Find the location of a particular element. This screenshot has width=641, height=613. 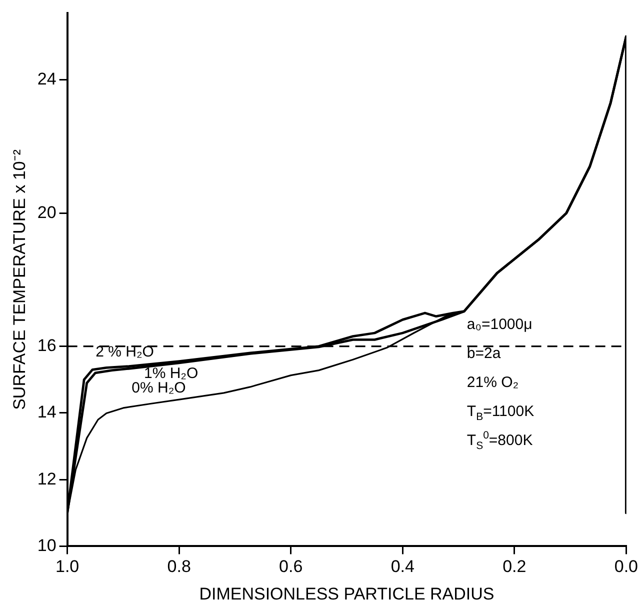

y-tick-label: 10 is located at coordinates (46, 545).